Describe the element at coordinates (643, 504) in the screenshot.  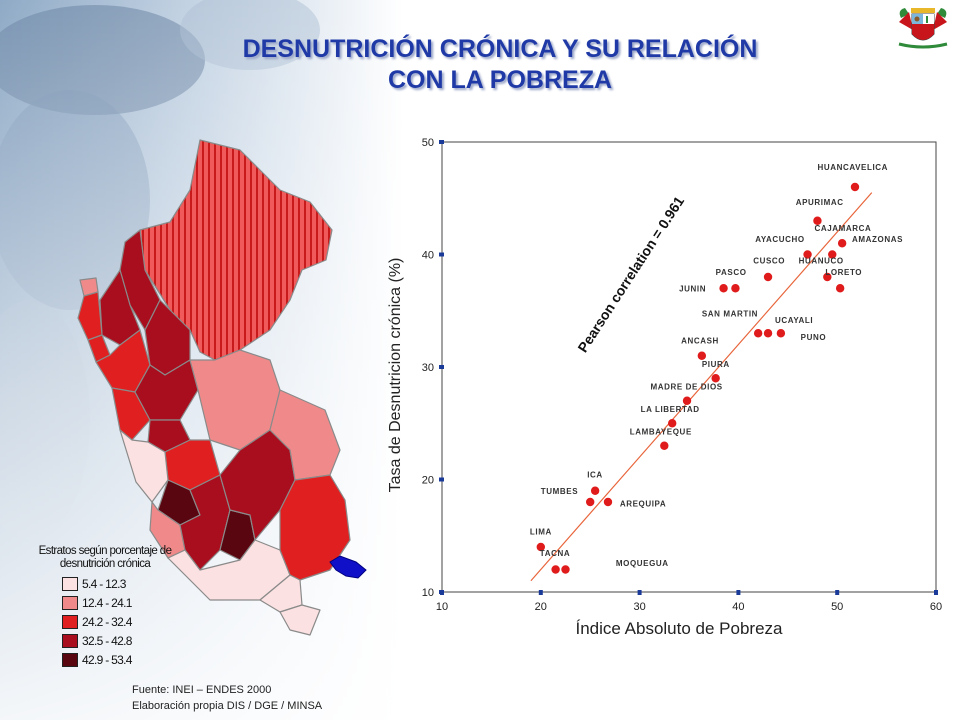
I see `point-label: AREQUIPA` at that location.